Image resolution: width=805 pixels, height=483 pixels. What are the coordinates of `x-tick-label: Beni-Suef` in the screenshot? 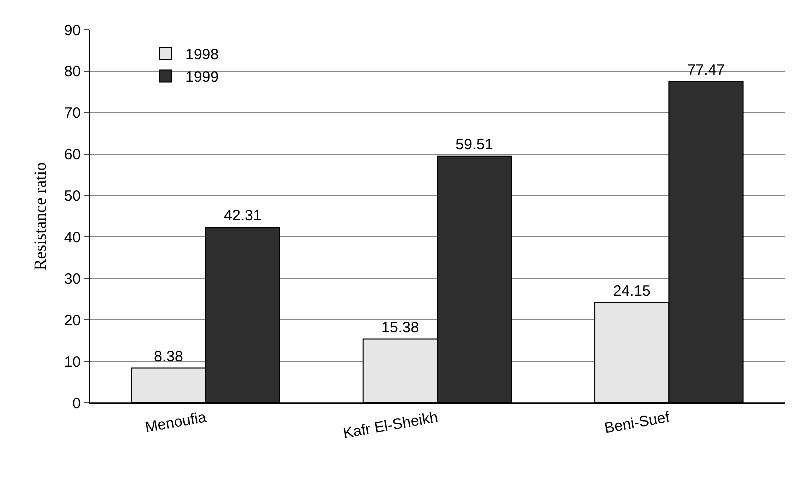 It's located at (637, 423).